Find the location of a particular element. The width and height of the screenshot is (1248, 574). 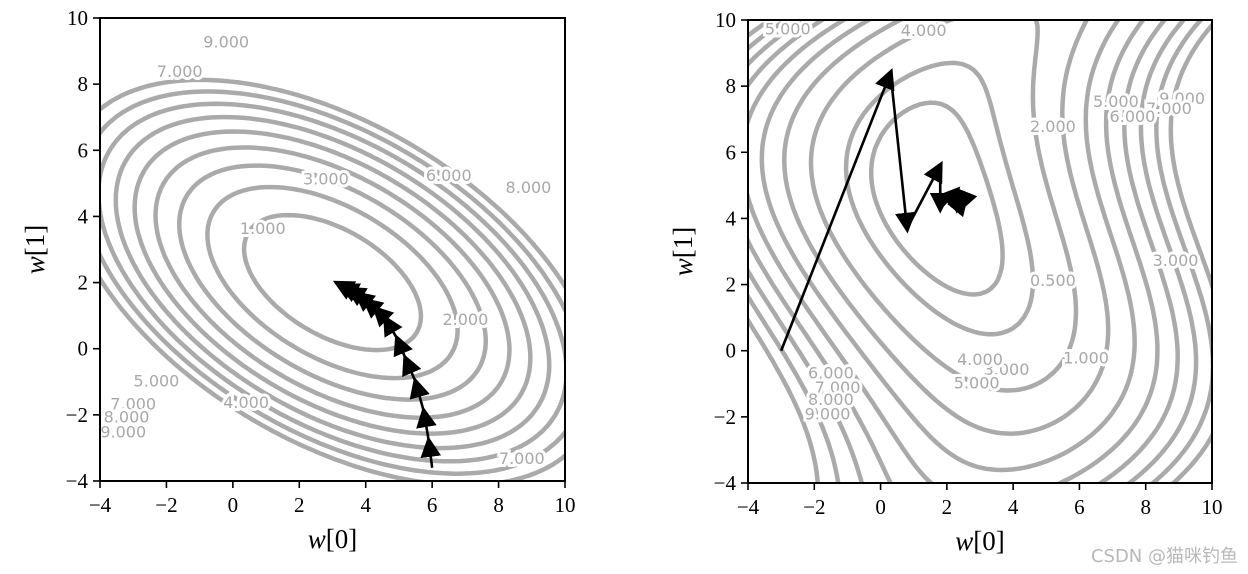

y-tick-label: 2 is located at coordinates (83, 283).